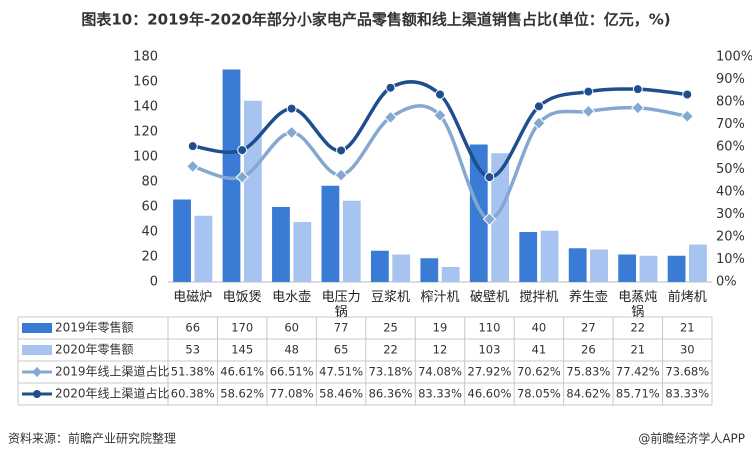 The height and width of the screenshot is (461, 752). What do you see at coordinates (588, 297) in the screenshot?
I see `x-tick-label: 养生壶` at bounding box center [588, 297].